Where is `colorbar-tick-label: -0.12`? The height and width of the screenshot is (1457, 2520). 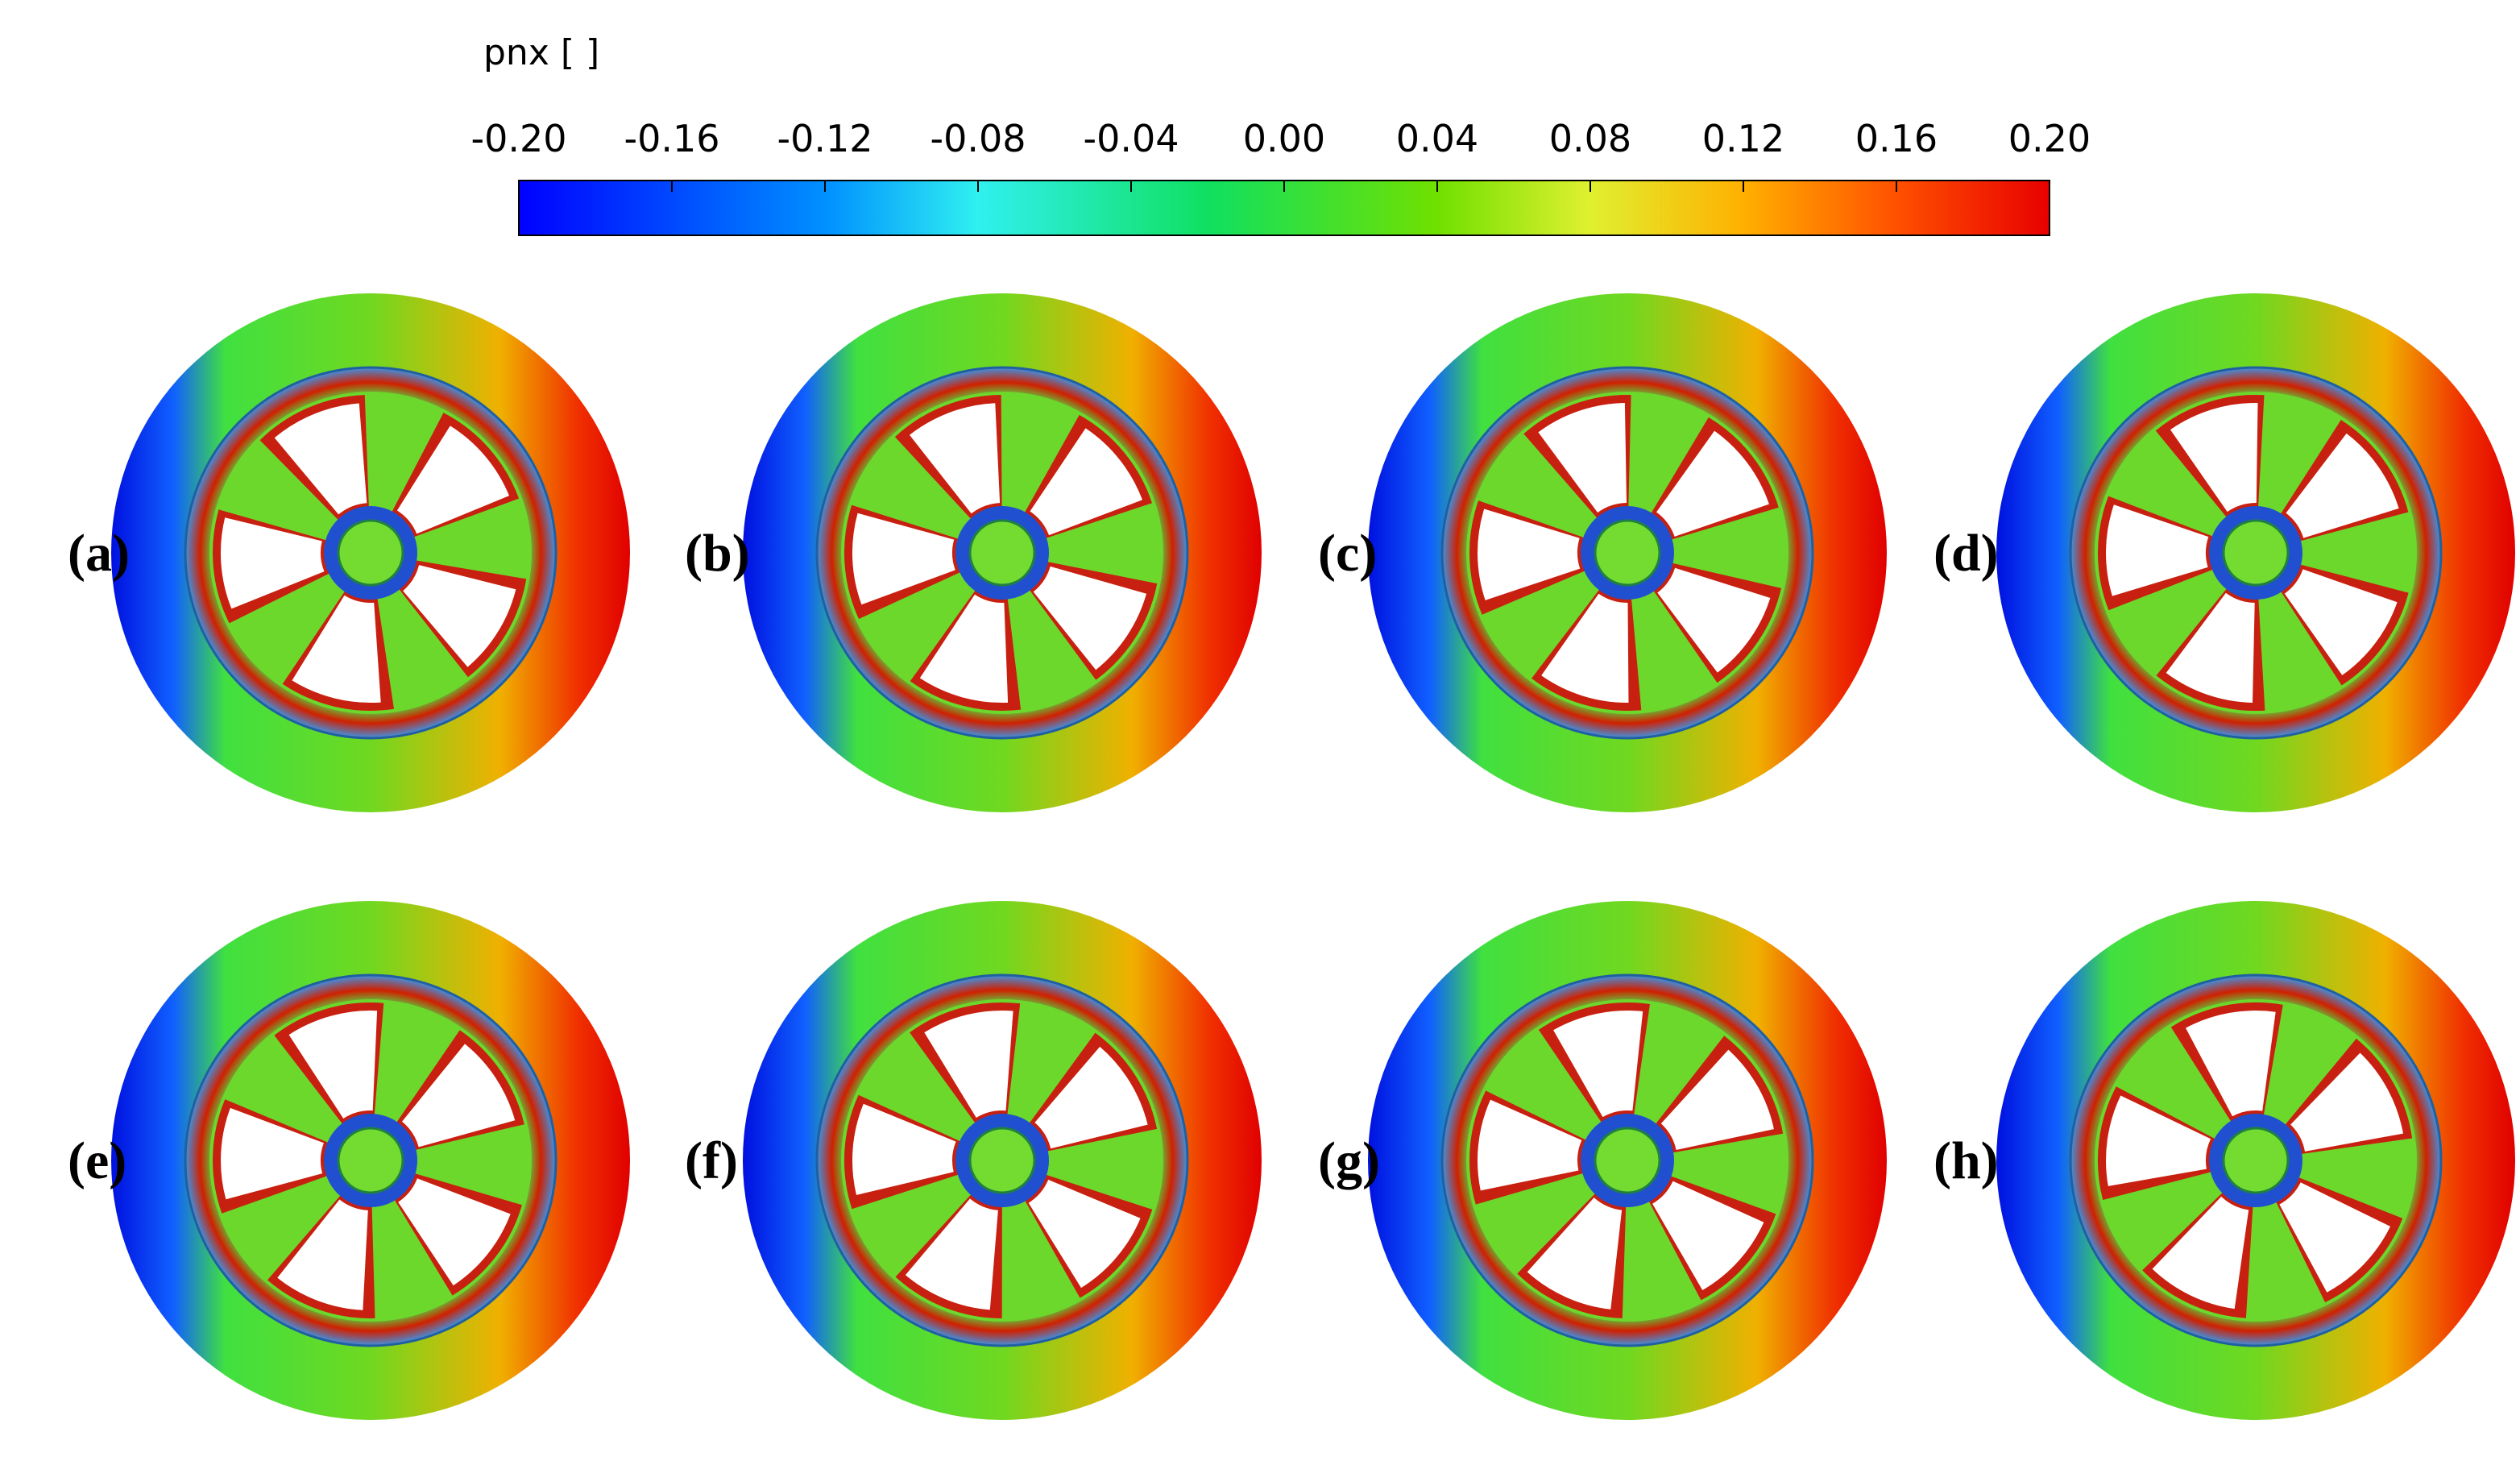
colorbar-tick-label: -0.12 is located at coordinates (824, 139).